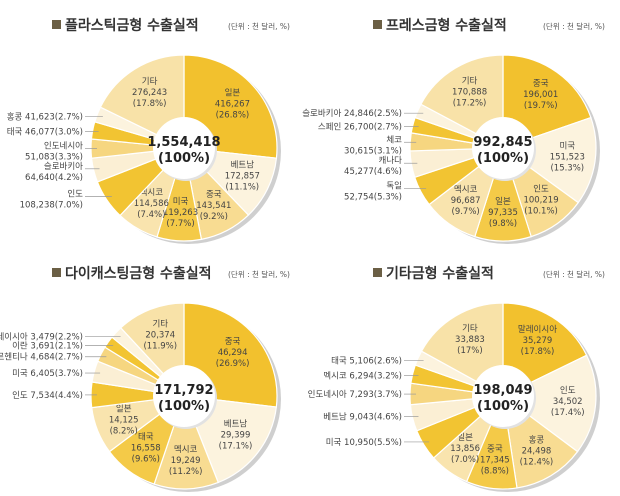 This screenshot has width=620, height=496. I want to click on slice-value: 13,856, so click(465, 449).